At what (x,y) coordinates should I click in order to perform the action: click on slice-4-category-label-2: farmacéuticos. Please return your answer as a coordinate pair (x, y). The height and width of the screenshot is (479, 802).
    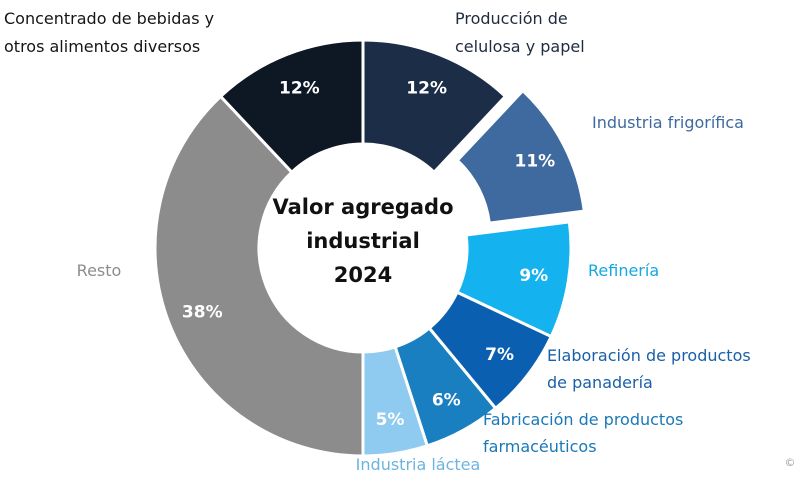
    Looking at the image, I should click on (540, 446).